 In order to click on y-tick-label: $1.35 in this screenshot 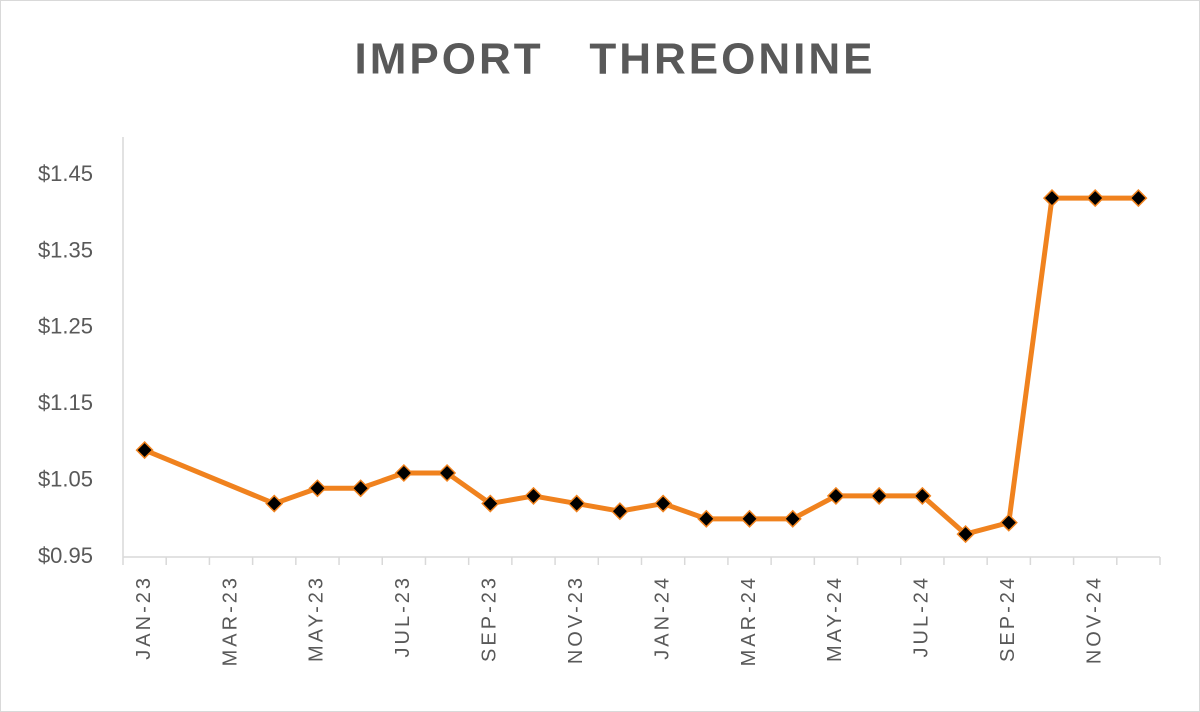, I will do `click(65, 249)`.